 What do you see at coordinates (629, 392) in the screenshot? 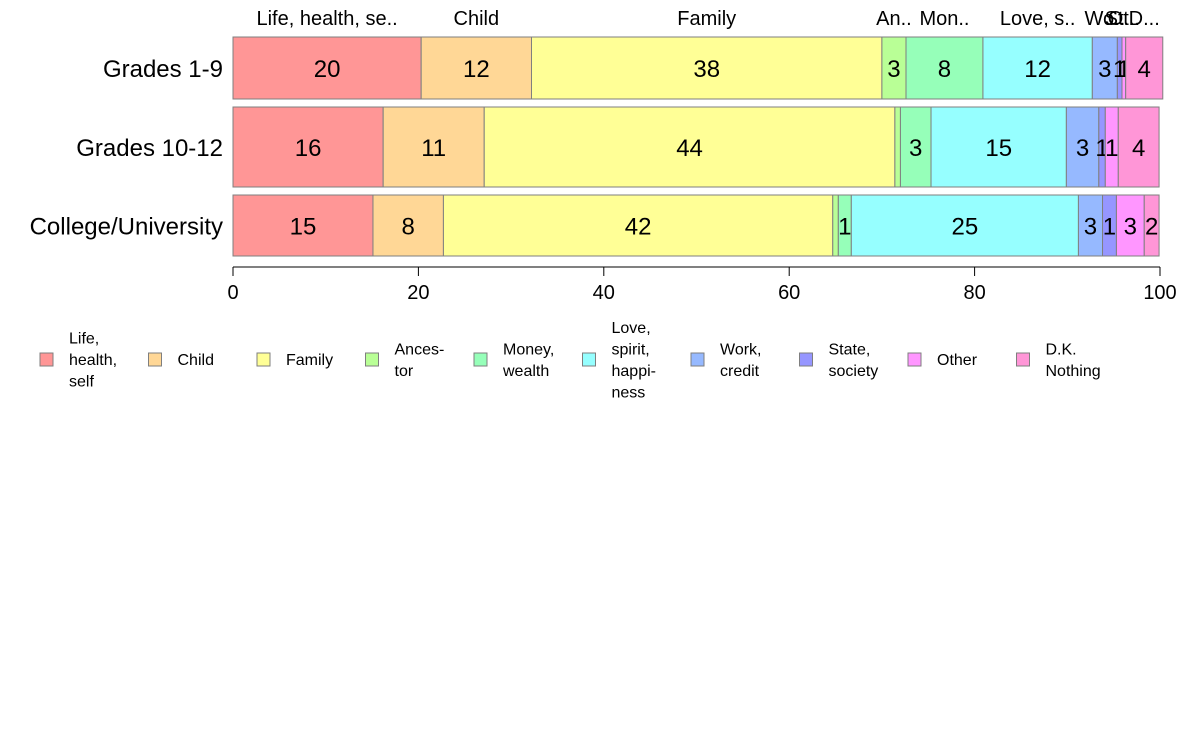
I see `legend-label-line: ness` at bounding box center [629, 392].